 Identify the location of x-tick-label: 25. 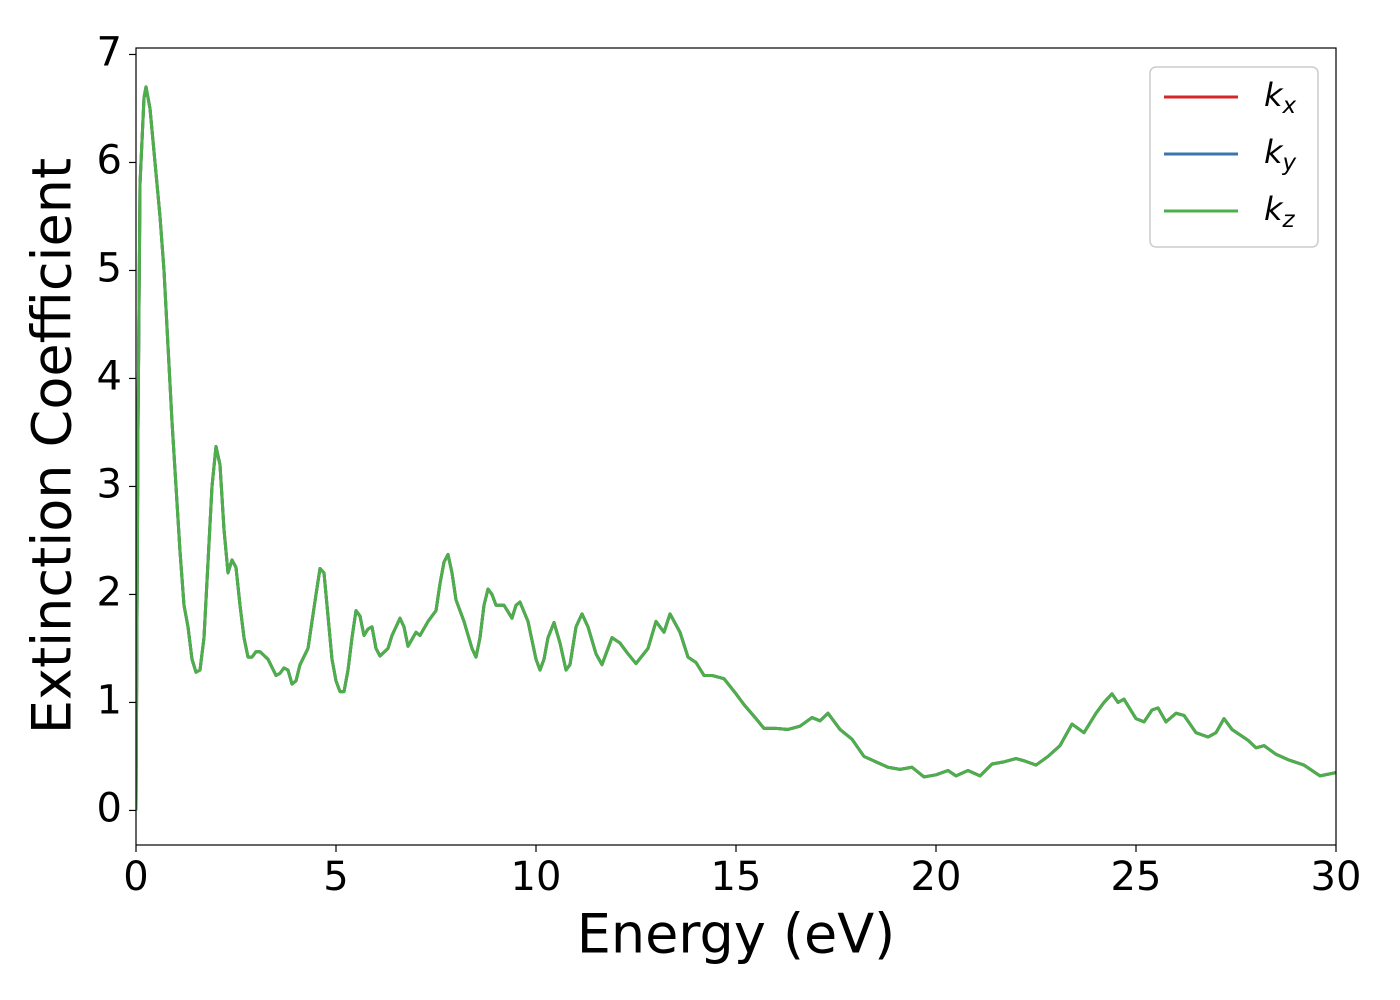
(1136, 877).